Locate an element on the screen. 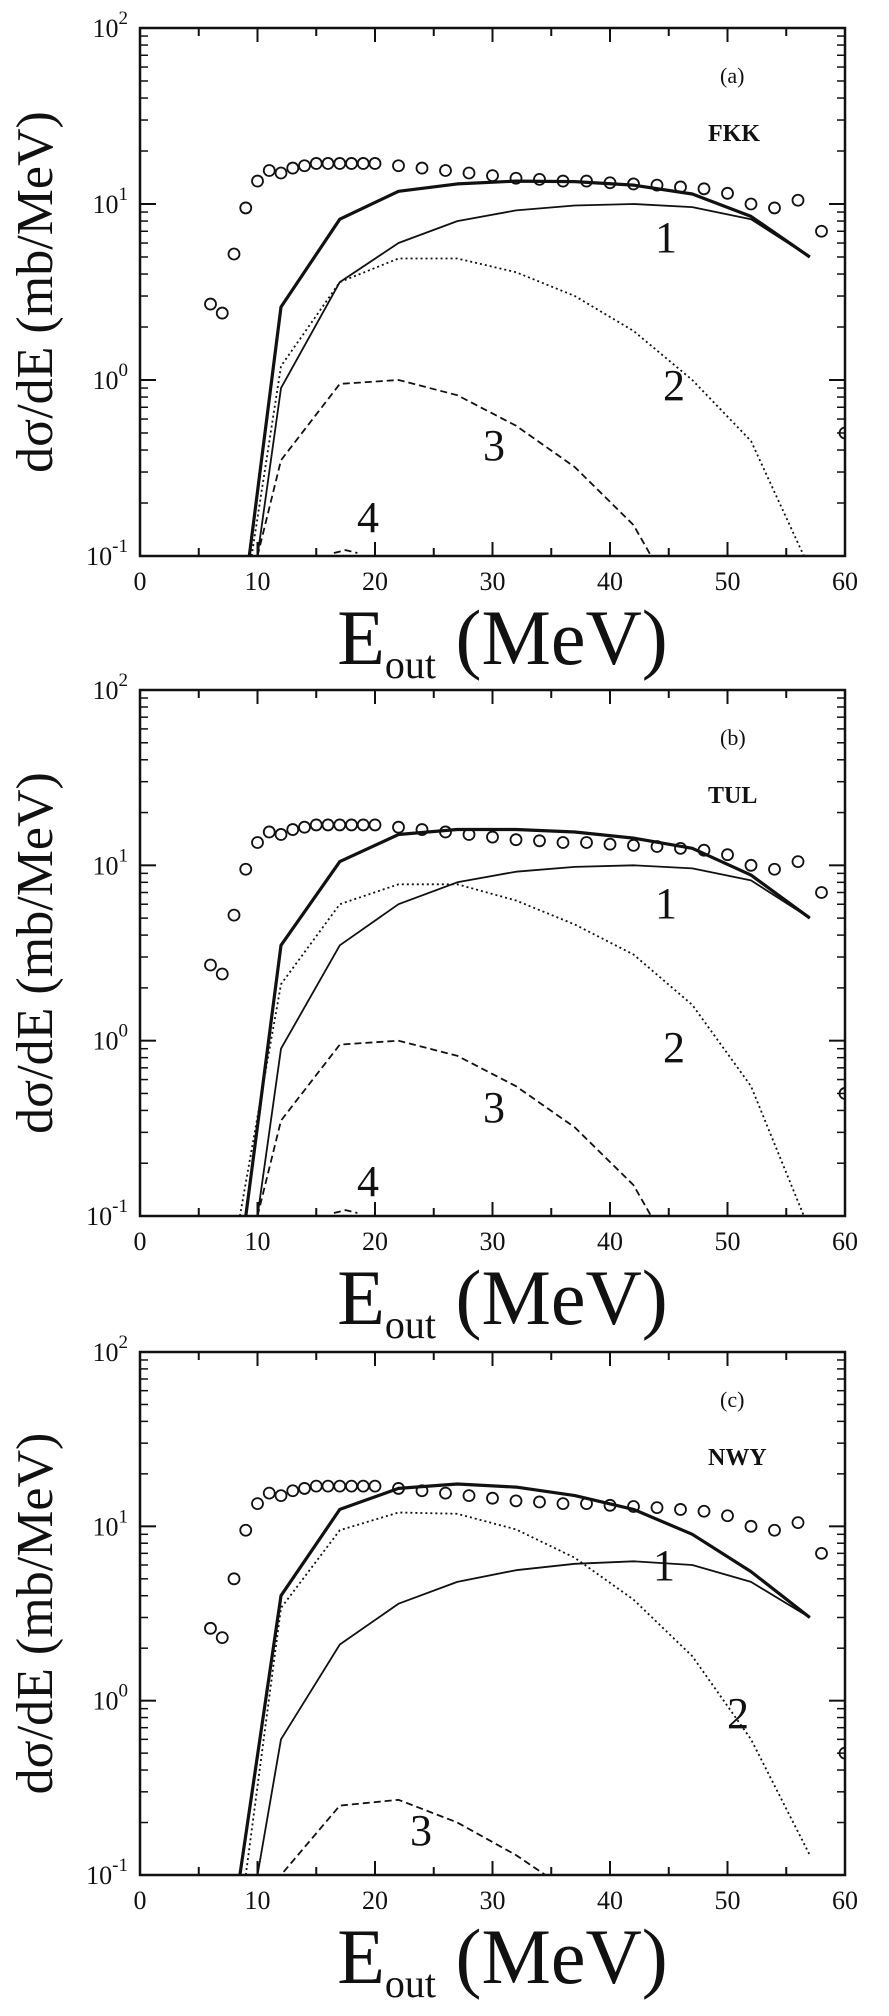 This screenshot has width=889, height=2016. panel-label: (a) is located at coordinates (732, 75).